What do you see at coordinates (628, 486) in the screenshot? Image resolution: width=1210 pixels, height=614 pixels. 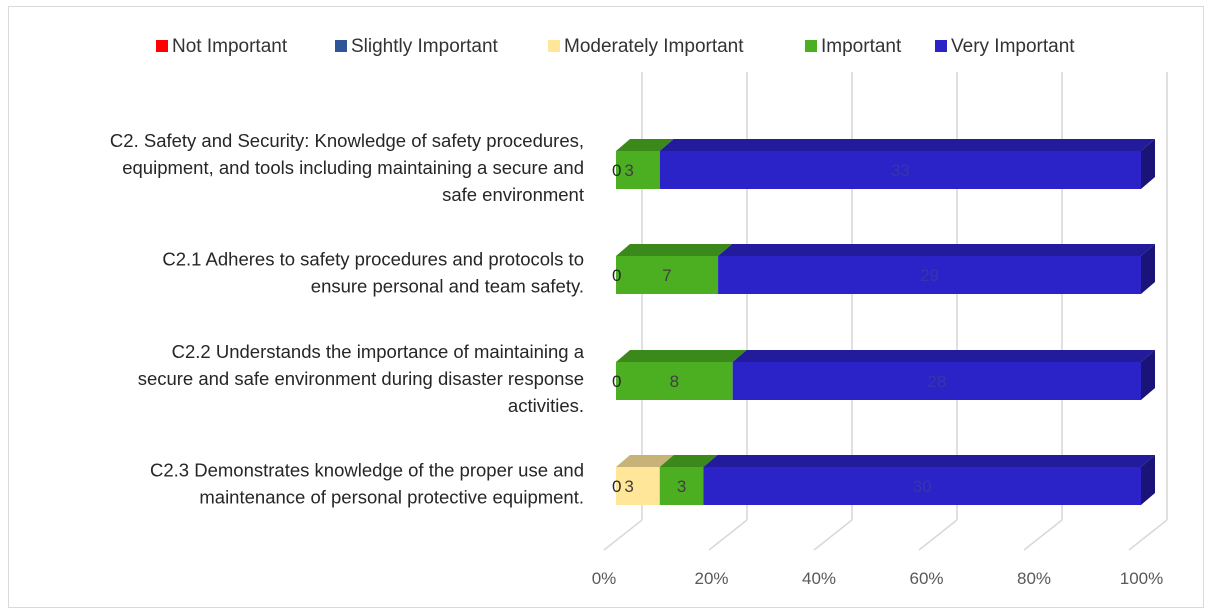 I see `data-label-3-1: 3` at bounding box center [628, 486].